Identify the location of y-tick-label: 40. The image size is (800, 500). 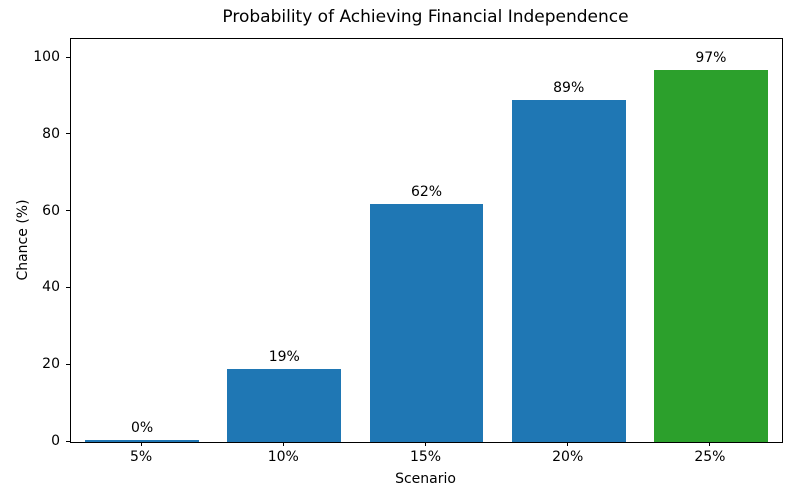
(51, 287).